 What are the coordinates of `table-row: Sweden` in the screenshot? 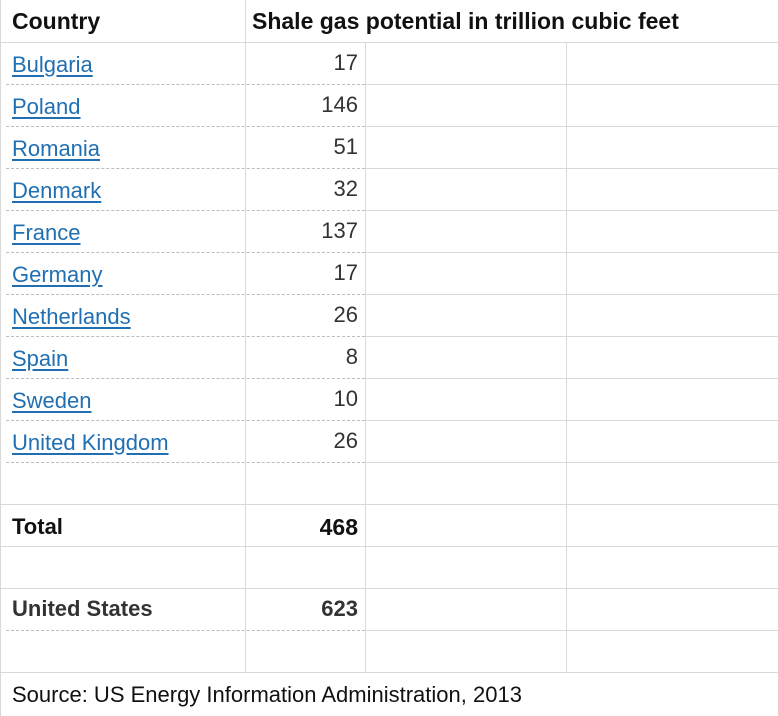 It's located at (127, 401).